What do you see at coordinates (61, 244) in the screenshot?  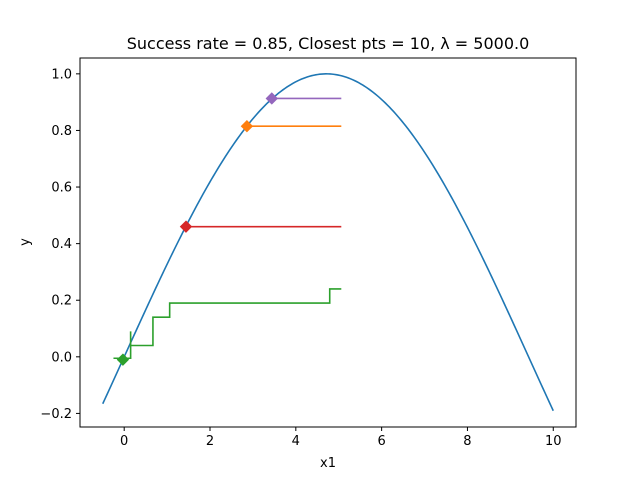 I see `y-tick-label: 0.4` at bounding box center [61, 244].